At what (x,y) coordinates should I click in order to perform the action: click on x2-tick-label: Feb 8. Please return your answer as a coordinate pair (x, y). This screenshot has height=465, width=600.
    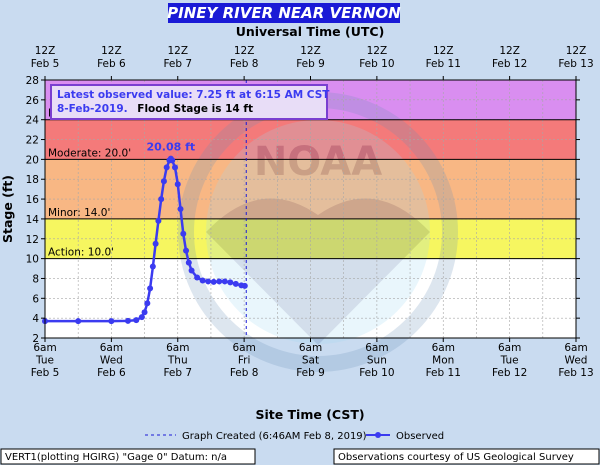
    Looking at the image, I should click on (244, 64).